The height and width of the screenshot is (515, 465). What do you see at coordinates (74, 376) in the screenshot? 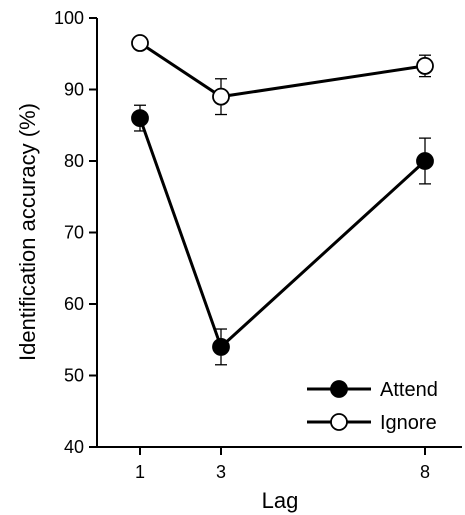
I see `y-tick-label: 50` at bounding box center [74, 376].